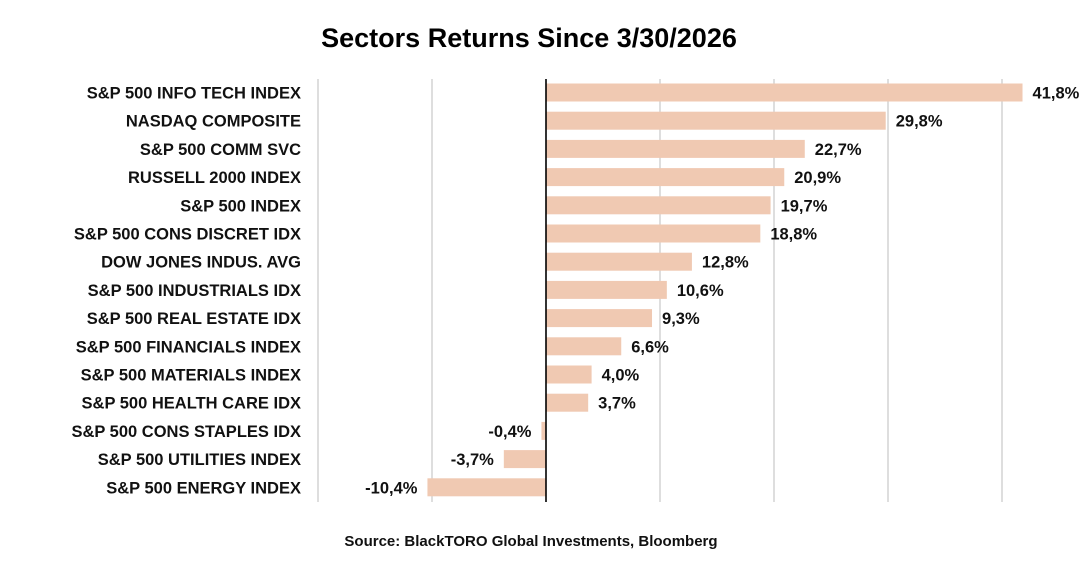 The width and height of the screenshot is (1084, 582). Describe the element at coordinates (529, 38) in the screenshot. I see `chart-title: Sectors Returns Since 3/30/2026` at that location.